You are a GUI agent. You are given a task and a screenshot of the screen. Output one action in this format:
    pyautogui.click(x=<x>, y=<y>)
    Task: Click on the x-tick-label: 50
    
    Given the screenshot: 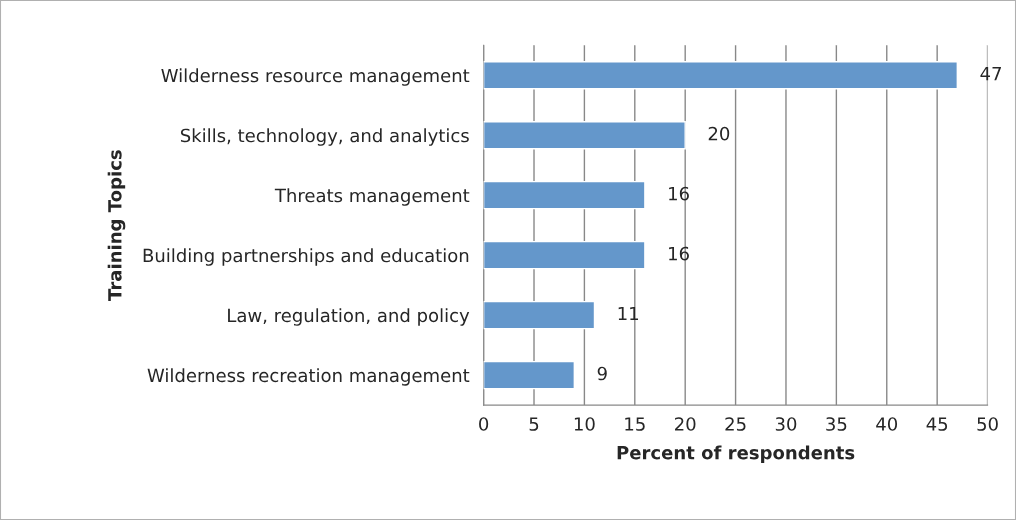 What is the action you would take?
    pyautogui.click(x=987, y=424)
    